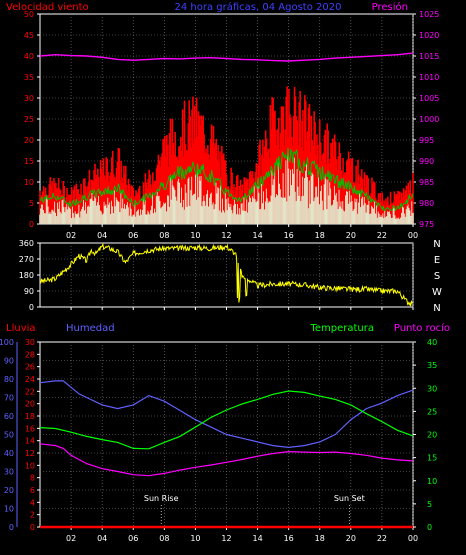 The width and height of the screenshot is (466, 555). Describe the element at coordinates (30, 342) in the screenshot. I see `rain-ytick-label: 30` at that location.